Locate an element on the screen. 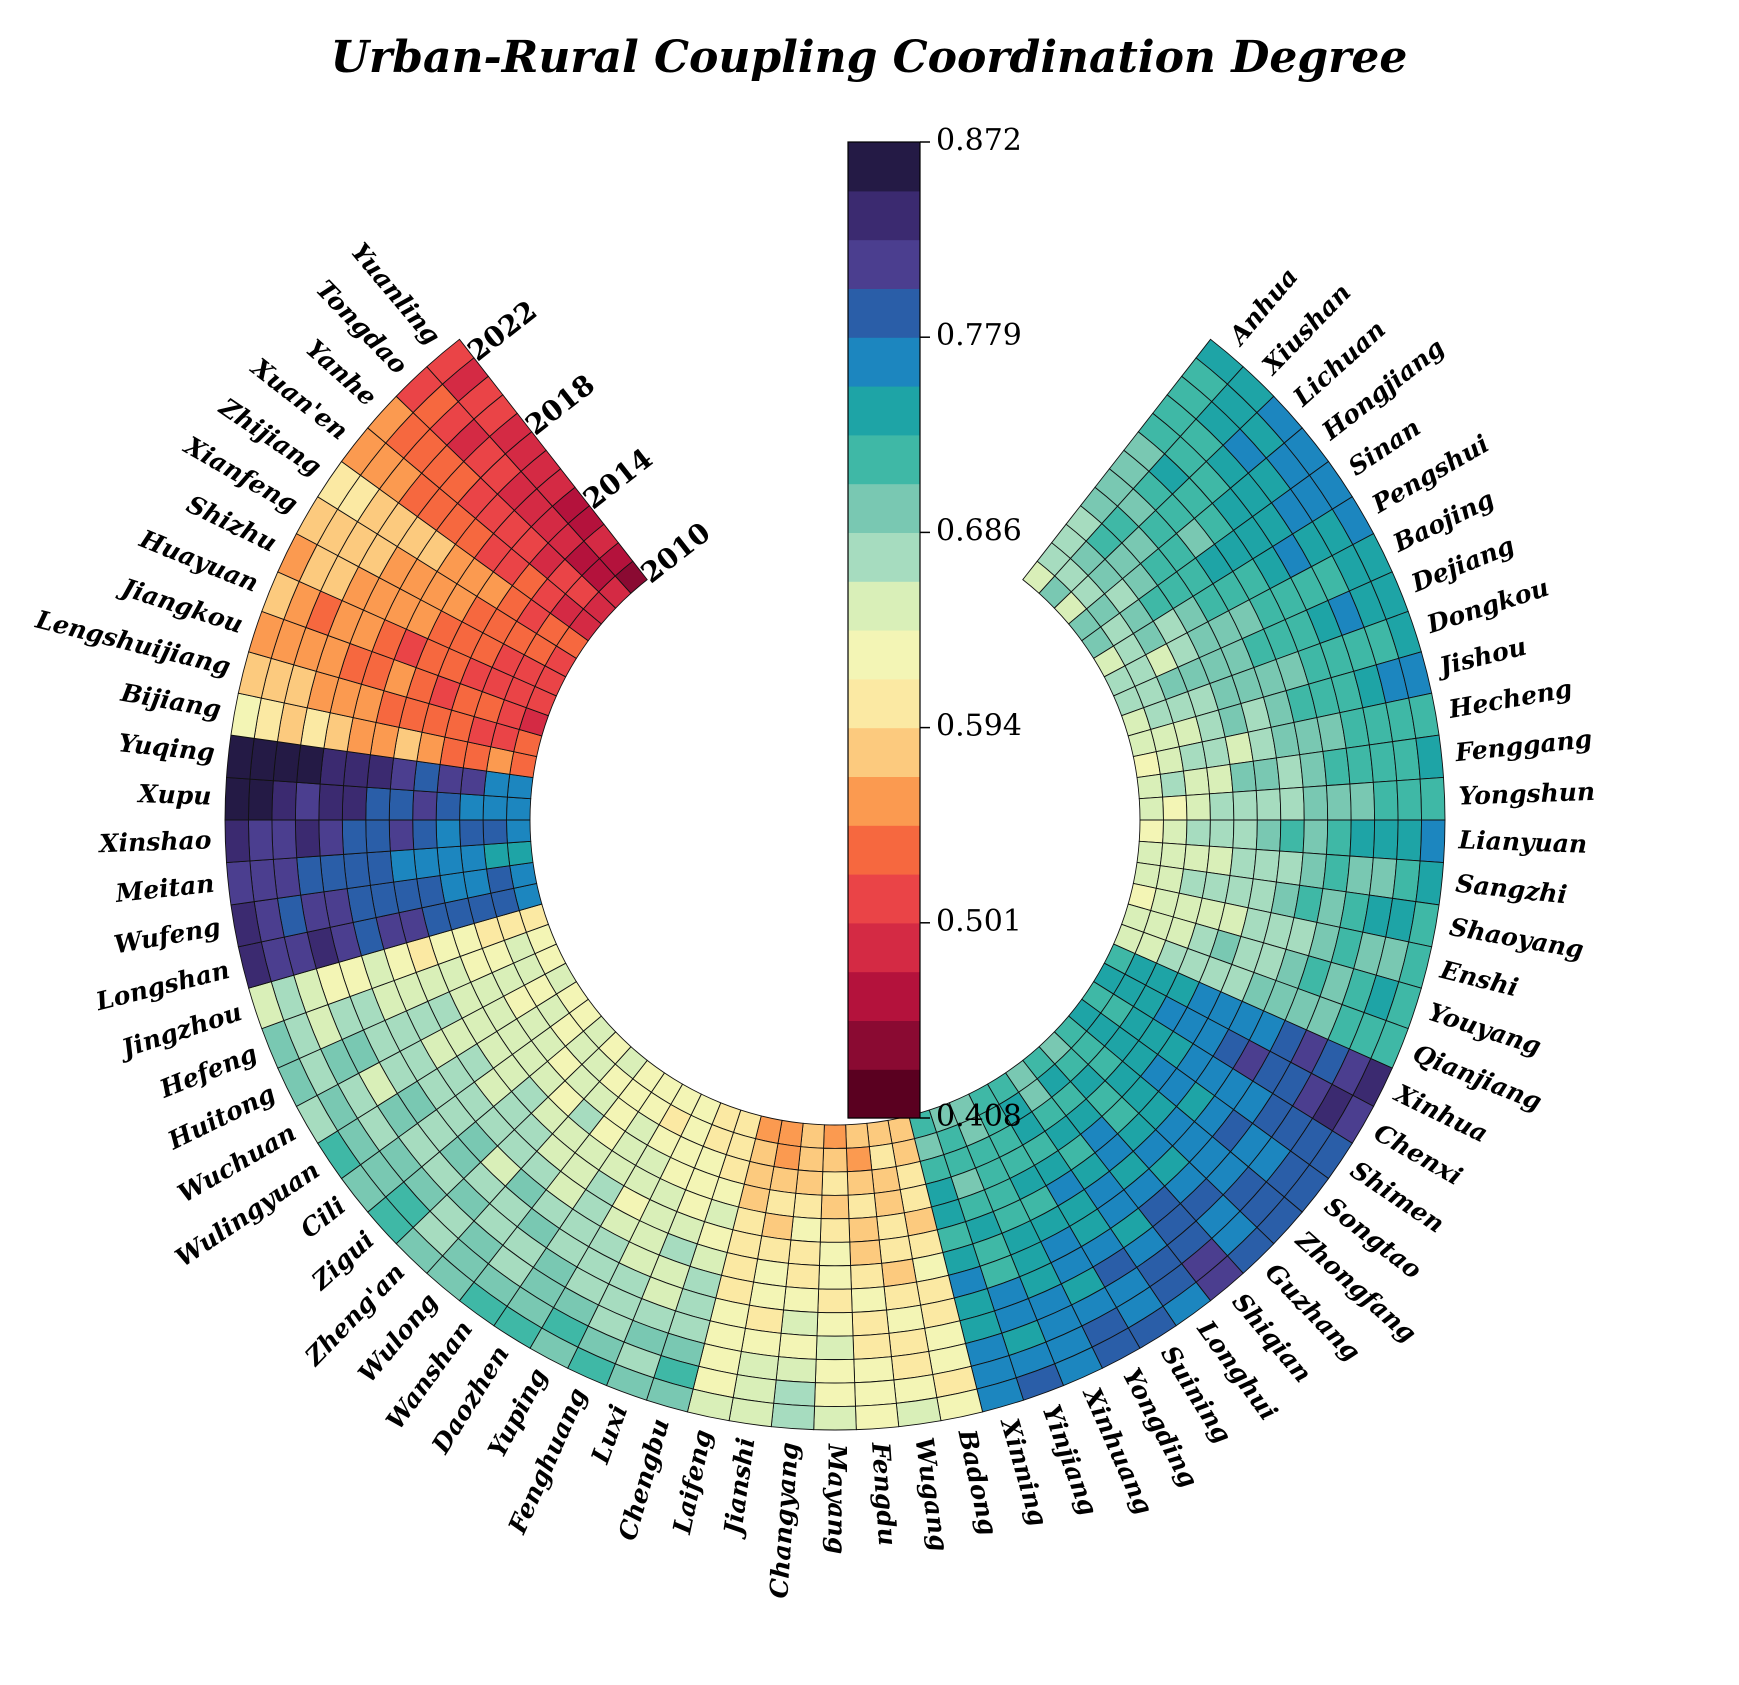 The height and width of the screenshot is (1685, 1739). county-label: Luxi is located at coordinates (609, 1434).